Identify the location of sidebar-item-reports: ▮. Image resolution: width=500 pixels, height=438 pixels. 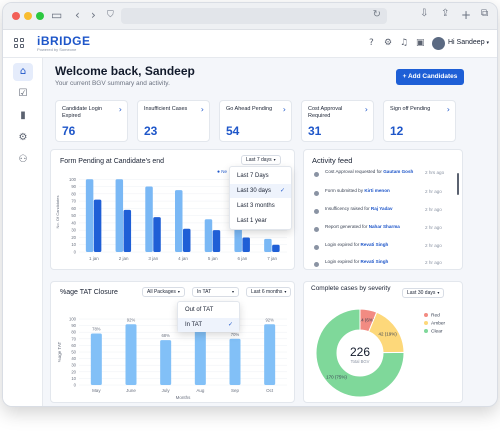
(23, 116).